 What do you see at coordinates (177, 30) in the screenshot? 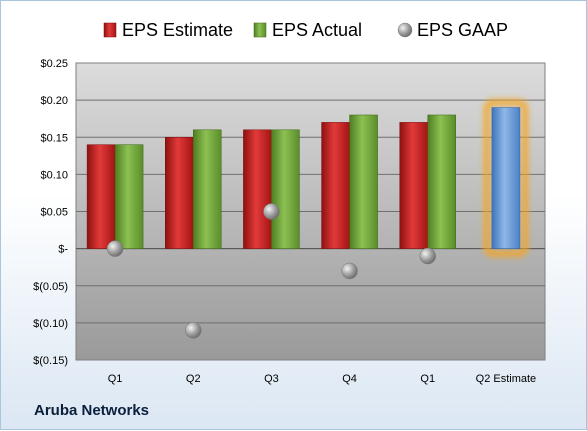
I see `legend-label: EPS Estimate` at bounding box center [177, 30].